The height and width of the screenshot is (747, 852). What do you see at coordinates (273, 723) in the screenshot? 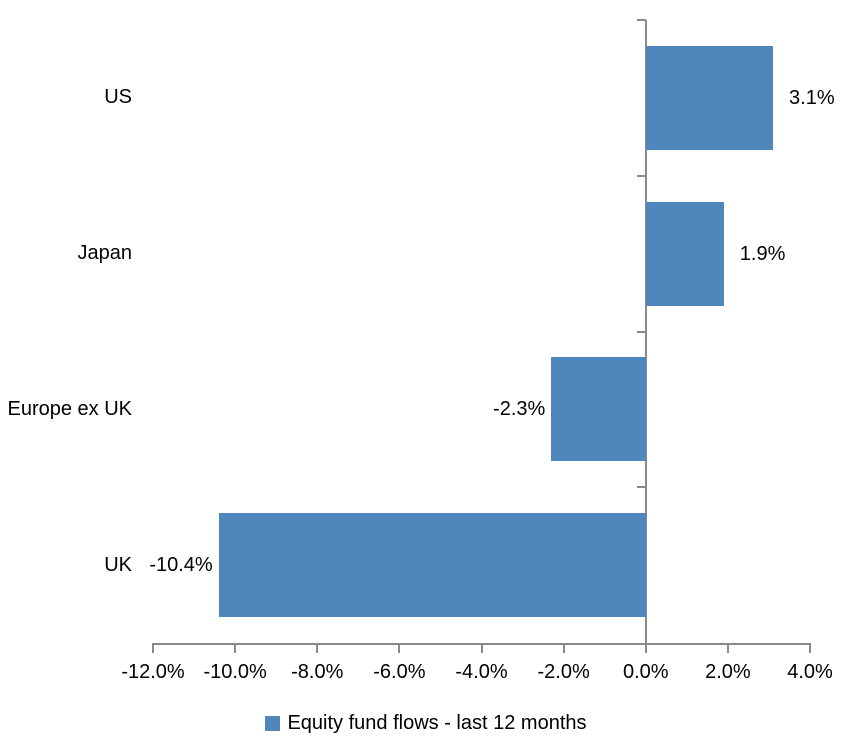
I see `legend-swatch-icon` at bounding box center [273, 723].